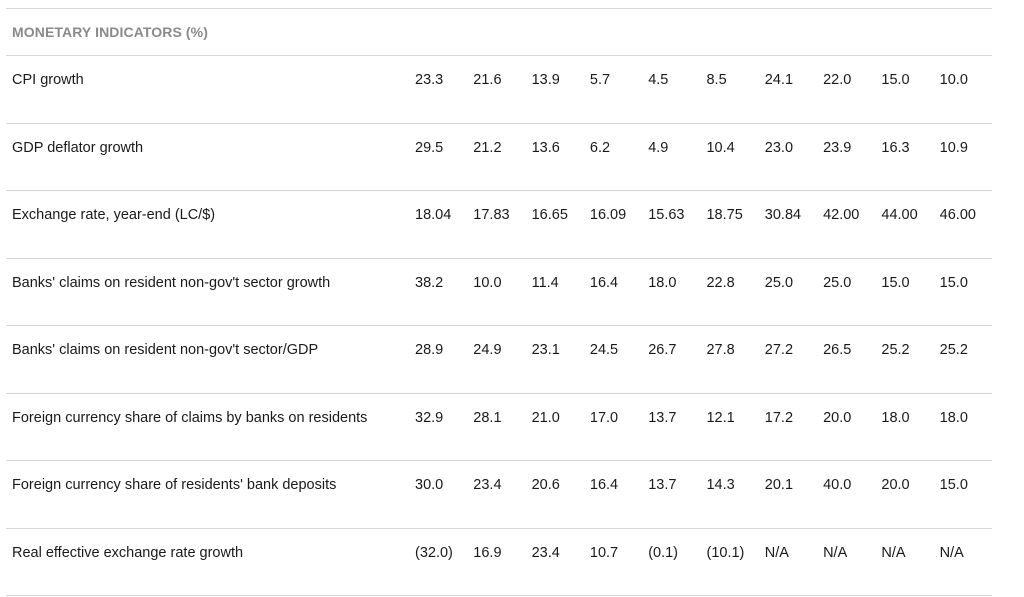 This screenshot has height=597, width=1024. What do you see at coordinates (846, 156) in the screenshot?
I see `value-cell: 23.9` at bounding box center [846, 156].